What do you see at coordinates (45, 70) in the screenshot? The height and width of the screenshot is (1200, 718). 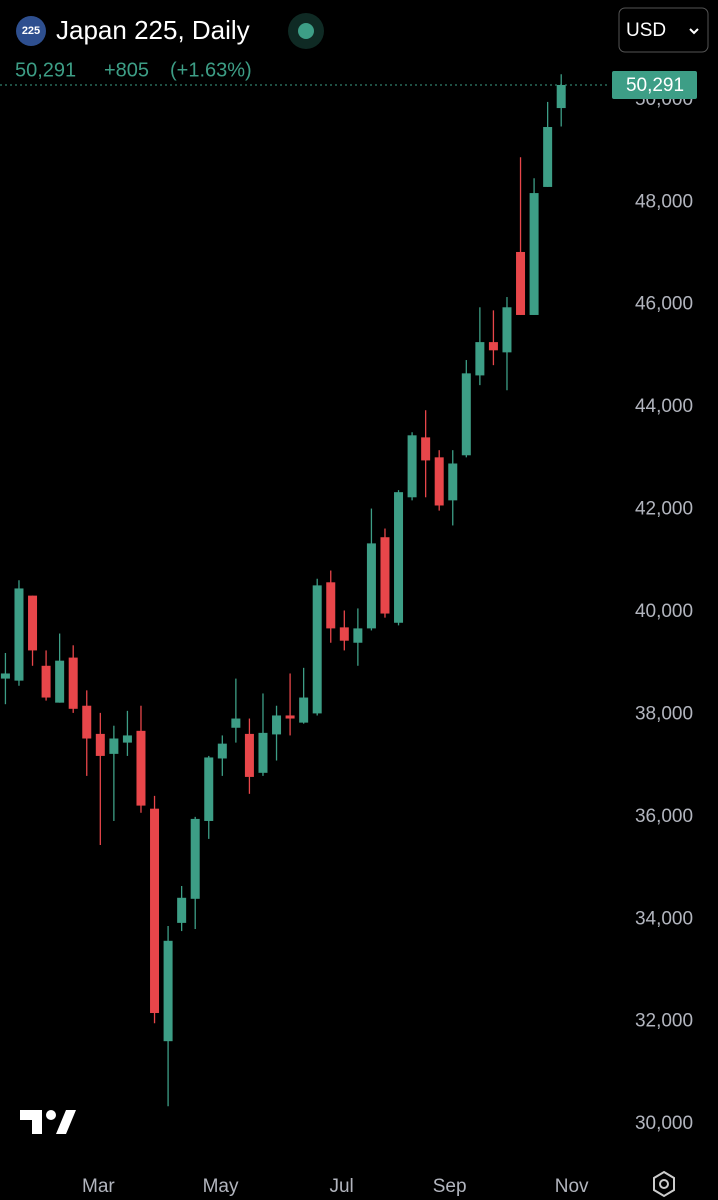 I see `last-price: 50,291` at bounding box center [45, 70].